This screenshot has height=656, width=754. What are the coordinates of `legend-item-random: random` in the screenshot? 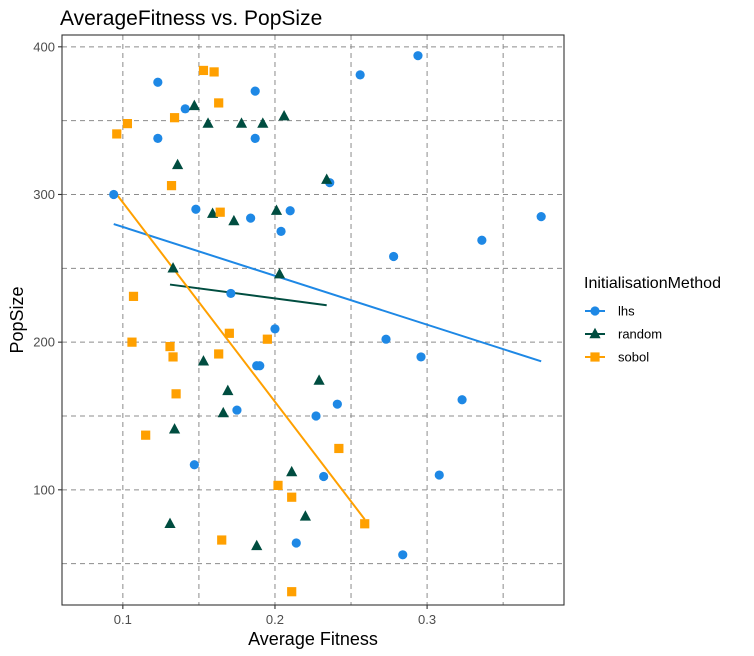 It's located at (623, 334).